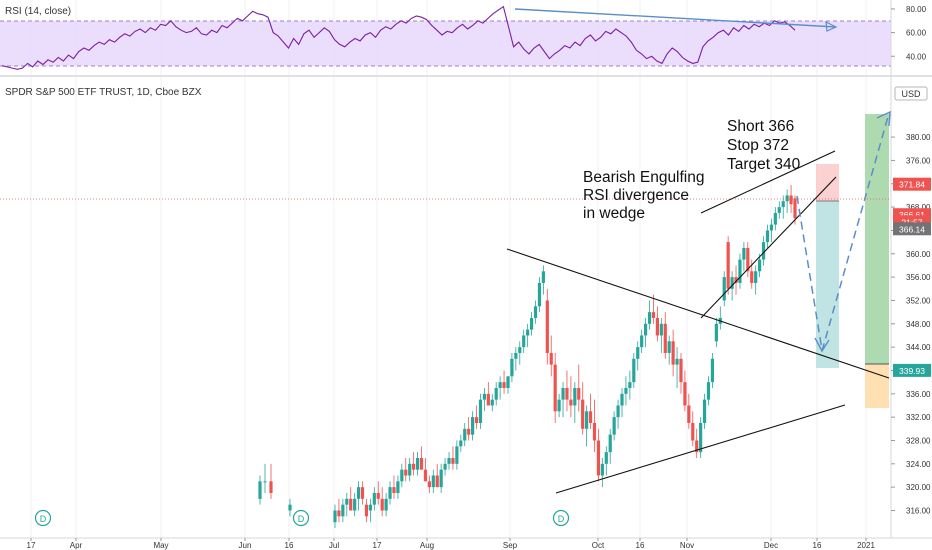 Image resolution: width=932 pixels, height=550 pixels. Describe the element at coordinates (918, 464) in the screenshot. I see `price-tick-label: 324.00` at that location.